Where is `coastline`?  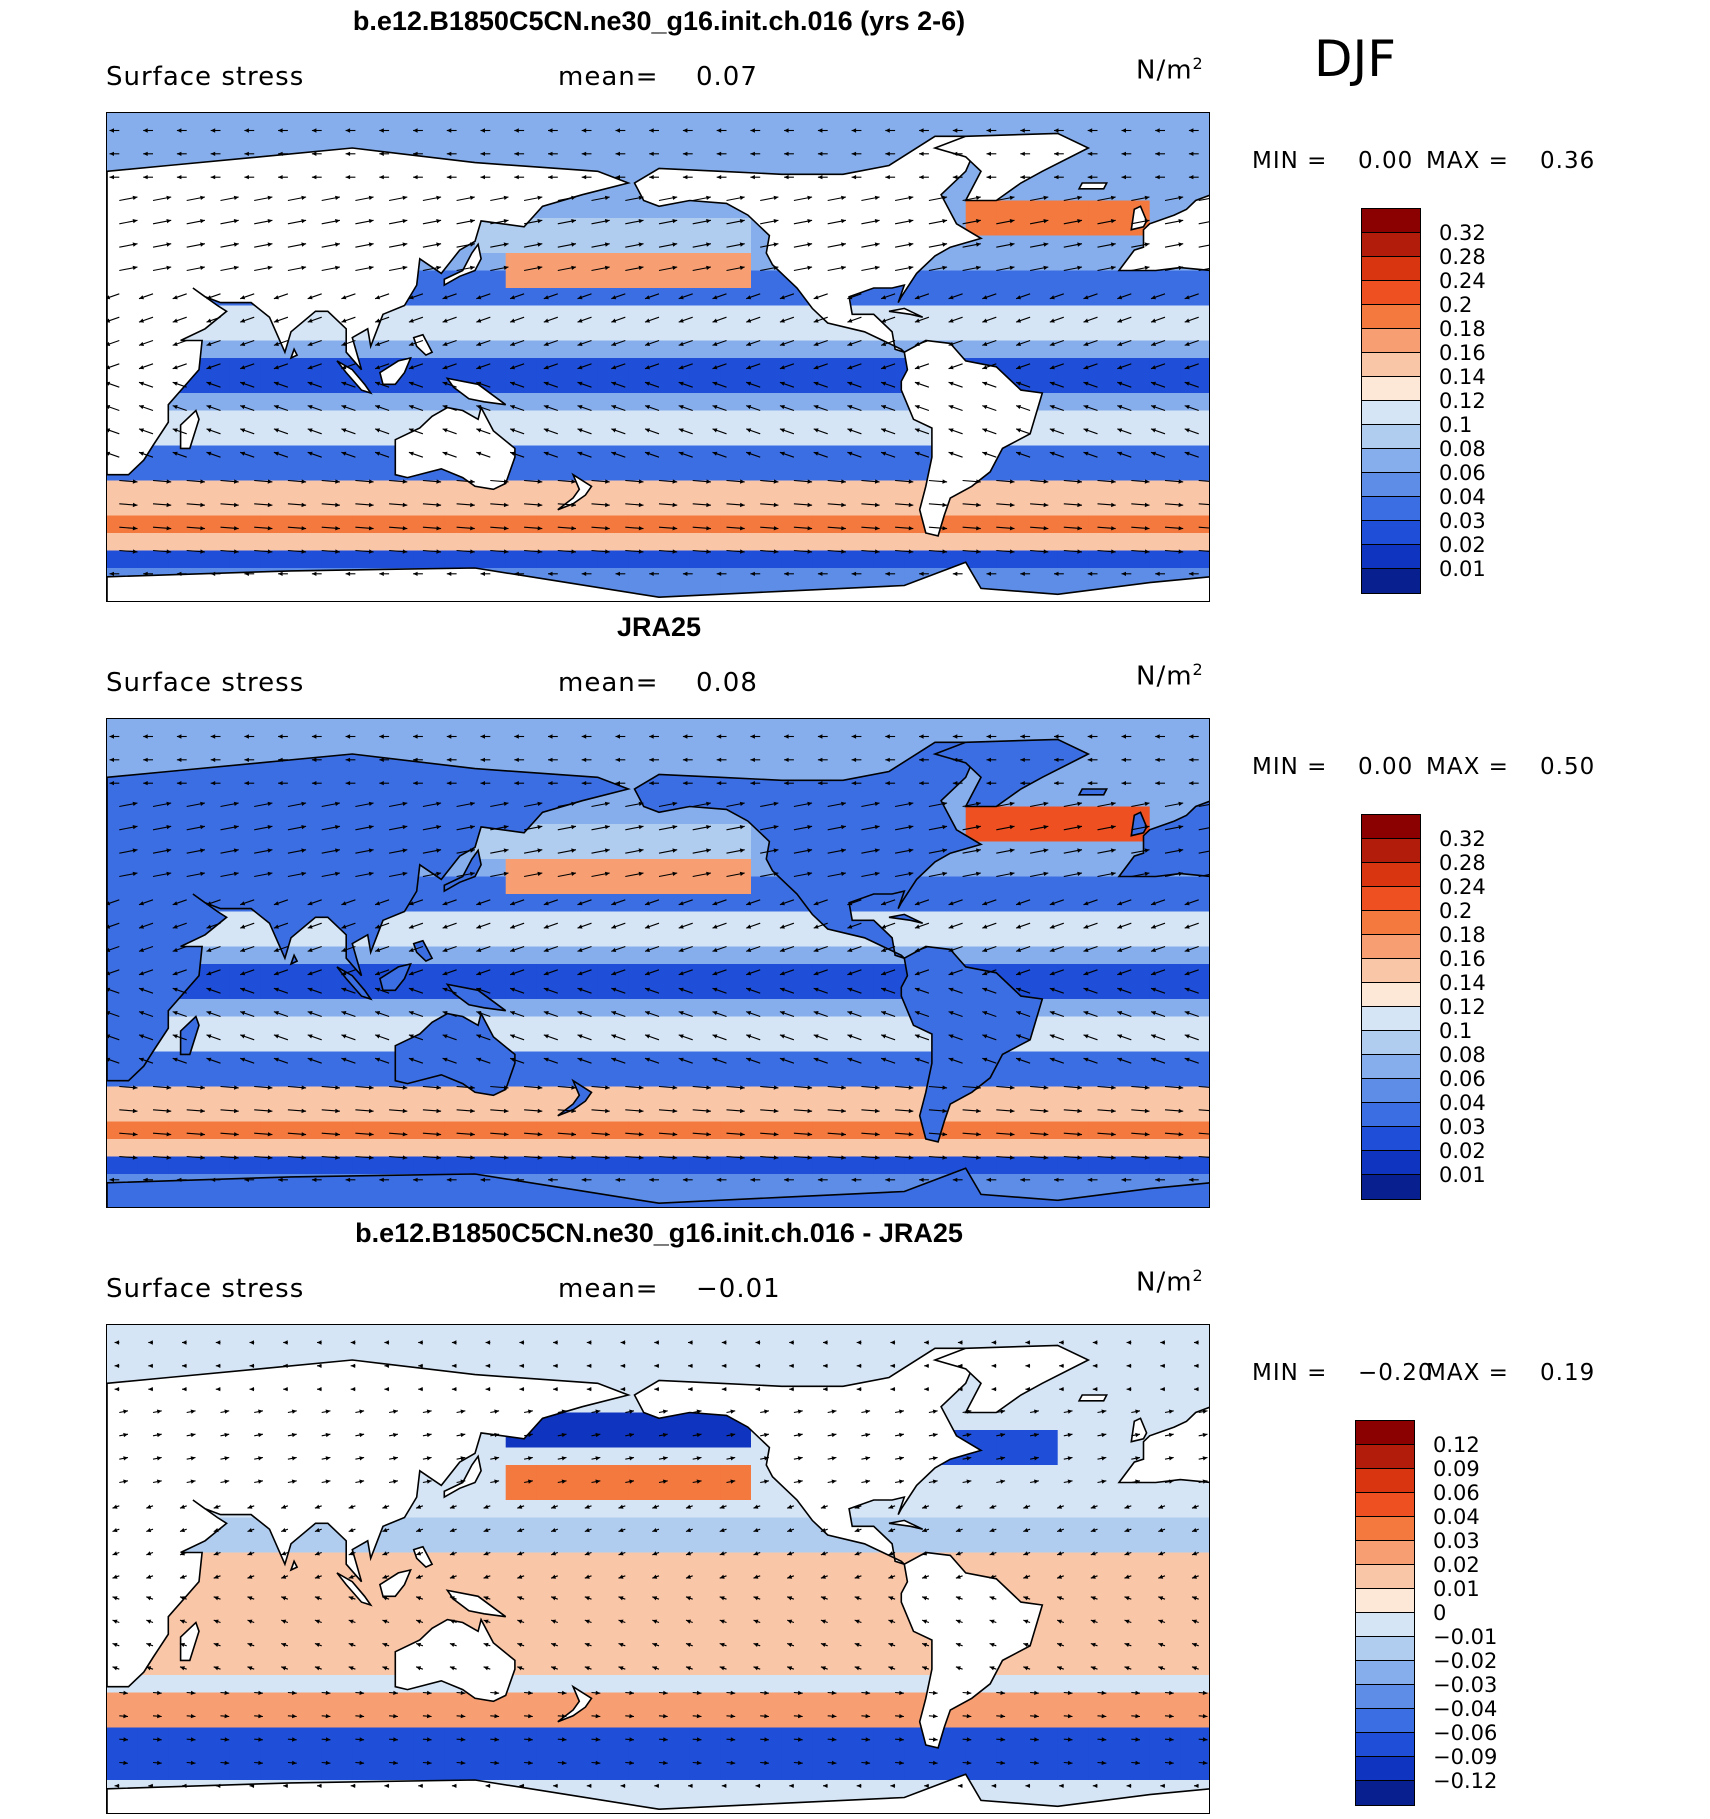 coastline is located at coordinates (575, 1703).